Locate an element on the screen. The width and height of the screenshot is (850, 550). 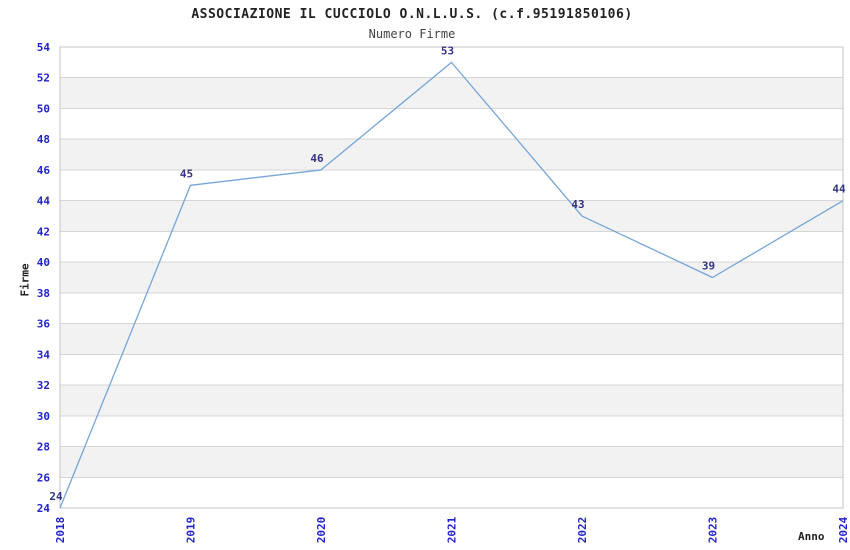
x-tick-label: 2021 is located at coordinates (452, 529).